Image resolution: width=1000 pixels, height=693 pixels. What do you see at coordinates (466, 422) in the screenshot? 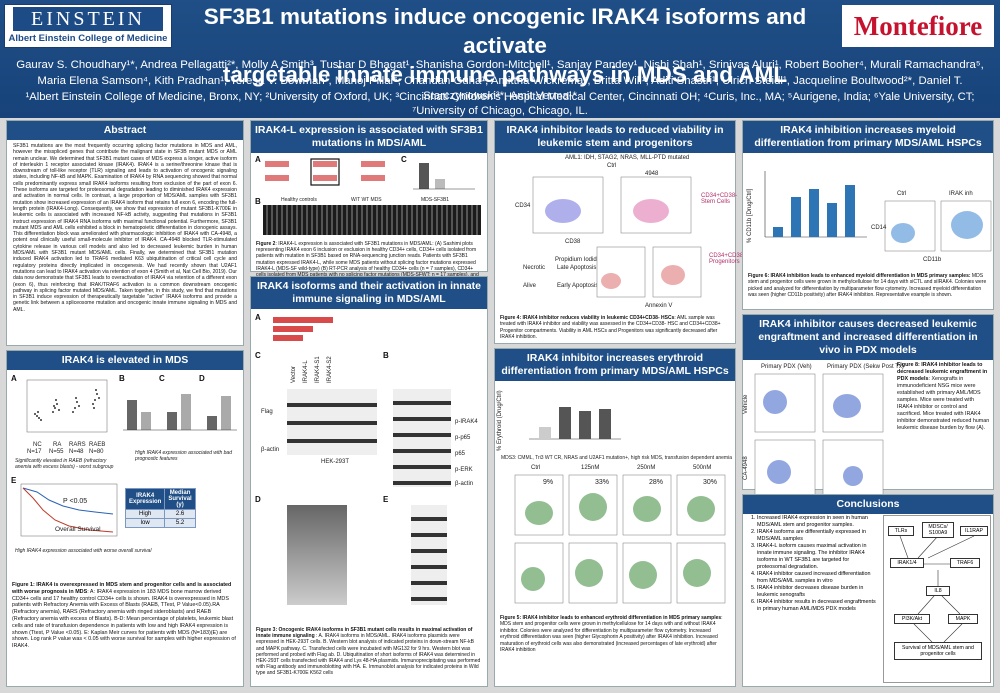
I see `fig3-blot-label-pirak4: p-IRAK4` at bounding box center [466, 422].